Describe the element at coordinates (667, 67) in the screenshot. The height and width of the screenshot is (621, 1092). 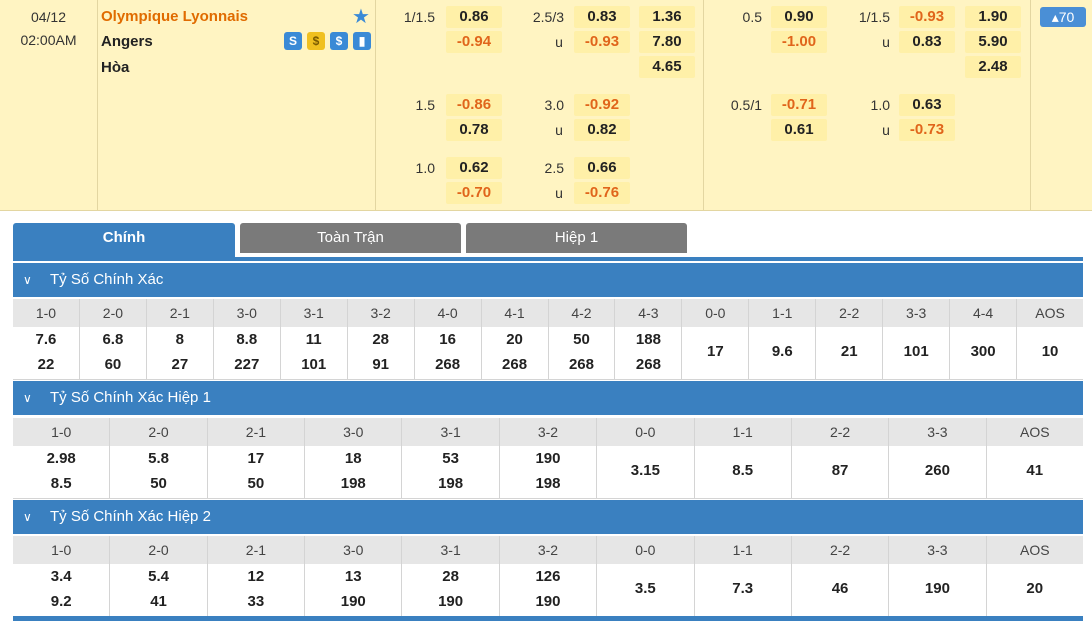
I see `odds-1x2-draw: 4.65` at that location.